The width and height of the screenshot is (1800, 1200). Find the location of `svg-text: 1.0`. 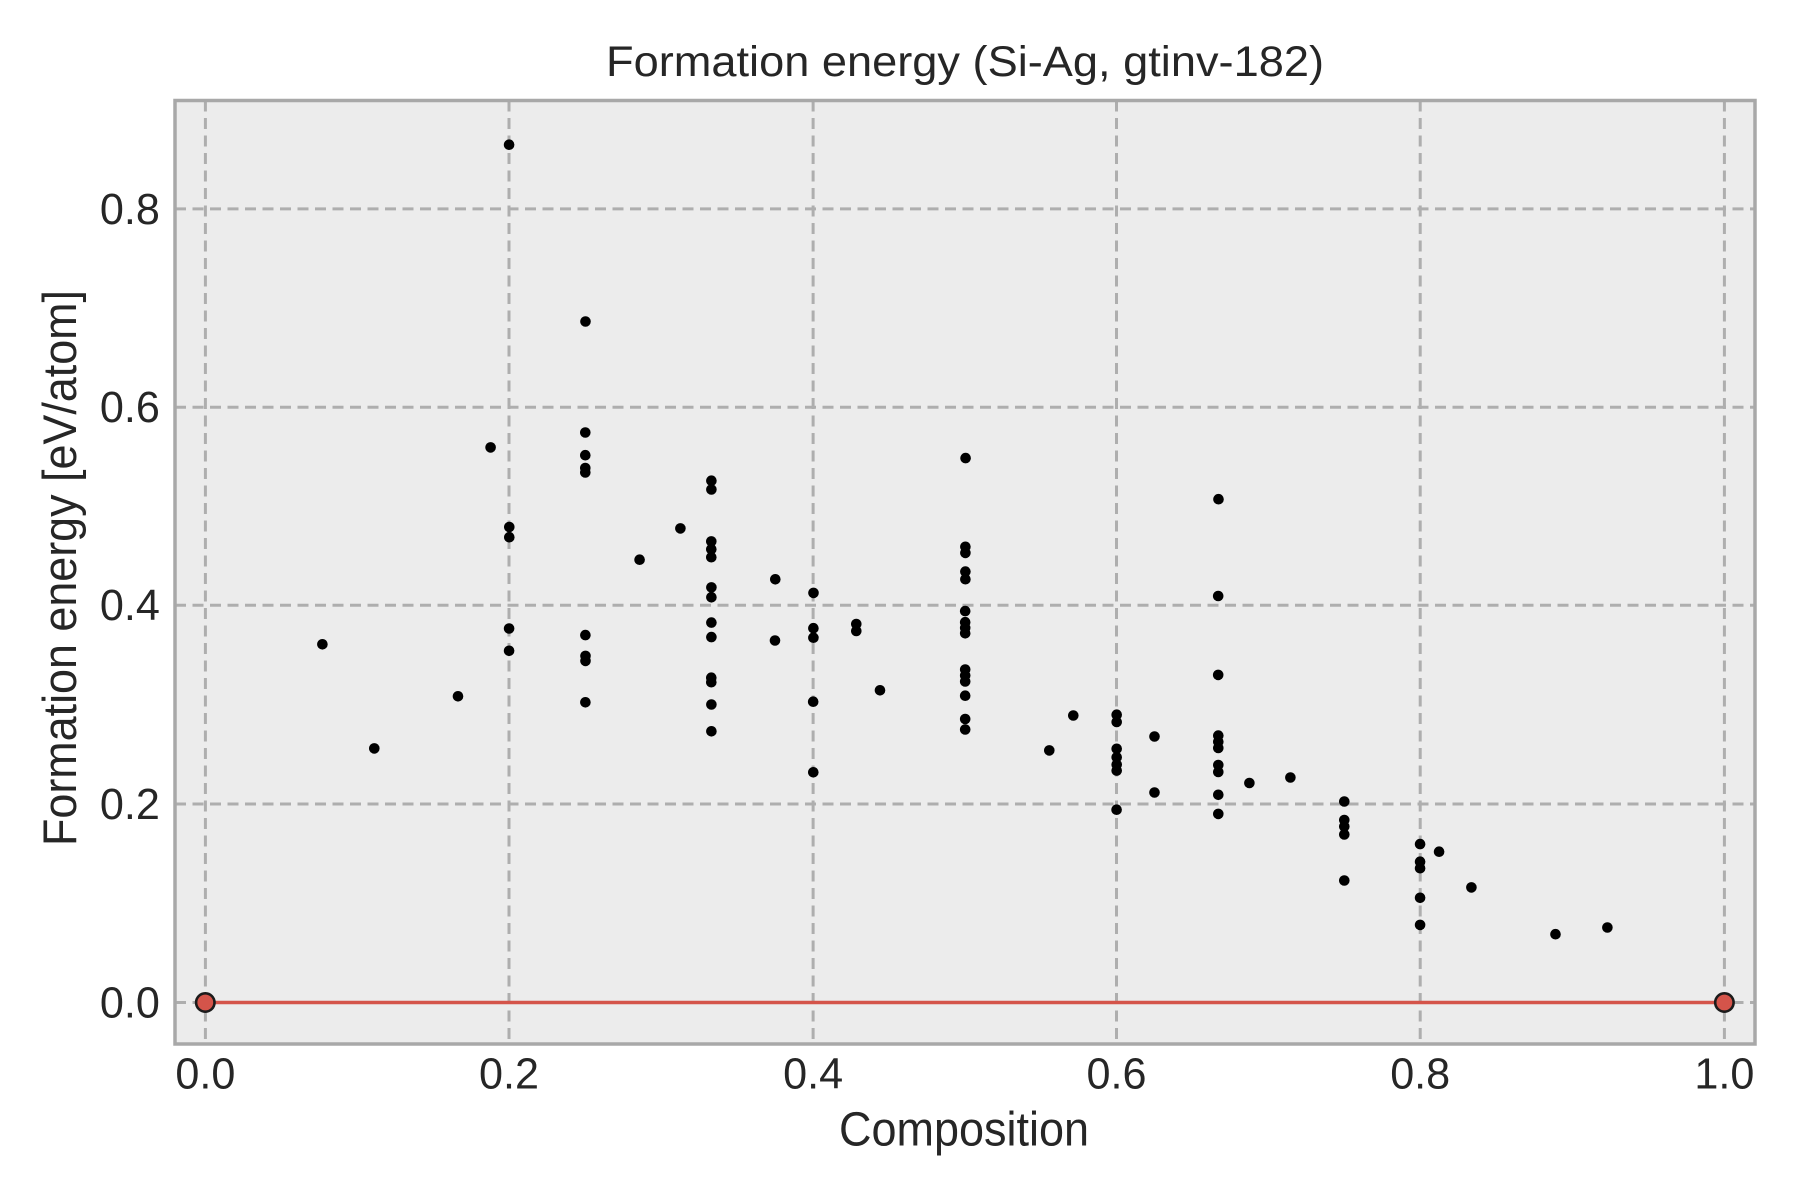

svg-text: 1.0 is located at coordinates (1724, 1074).